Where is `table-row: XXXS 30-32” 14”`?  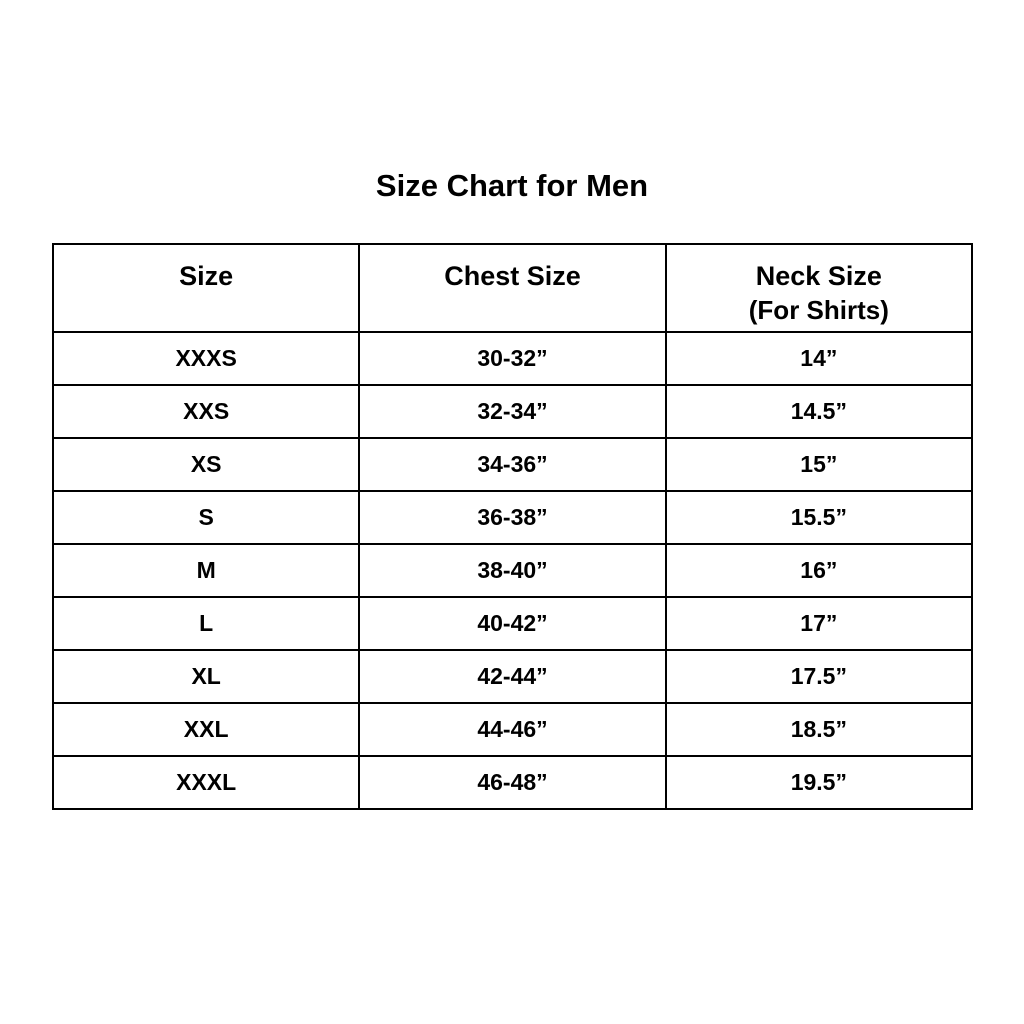
table-row: XXXS 30-32” 14” is located at coordinates (512, 358).